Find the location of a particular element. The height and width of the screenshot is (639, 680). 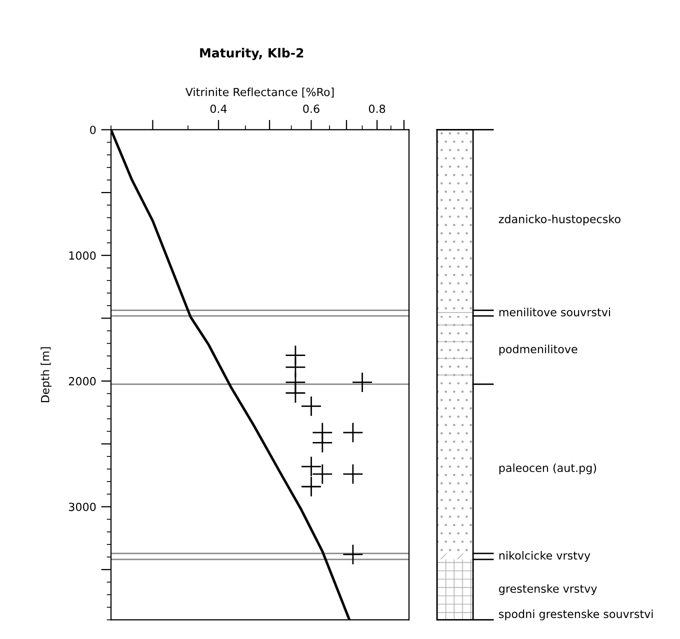

text: nikolcicke vrstvy is located at coordinates (544, 556).